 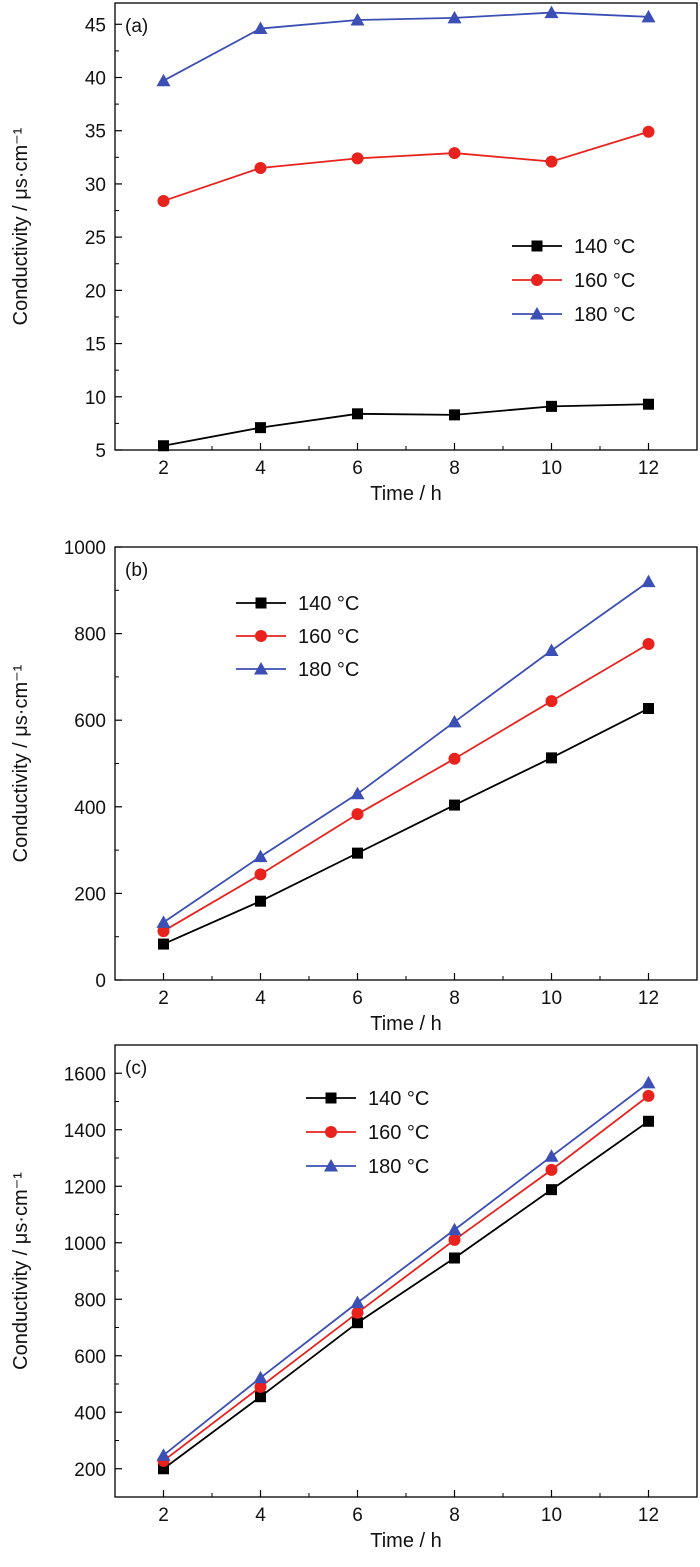 I want to click on panel-label: (b), so click(x=136, y=570).